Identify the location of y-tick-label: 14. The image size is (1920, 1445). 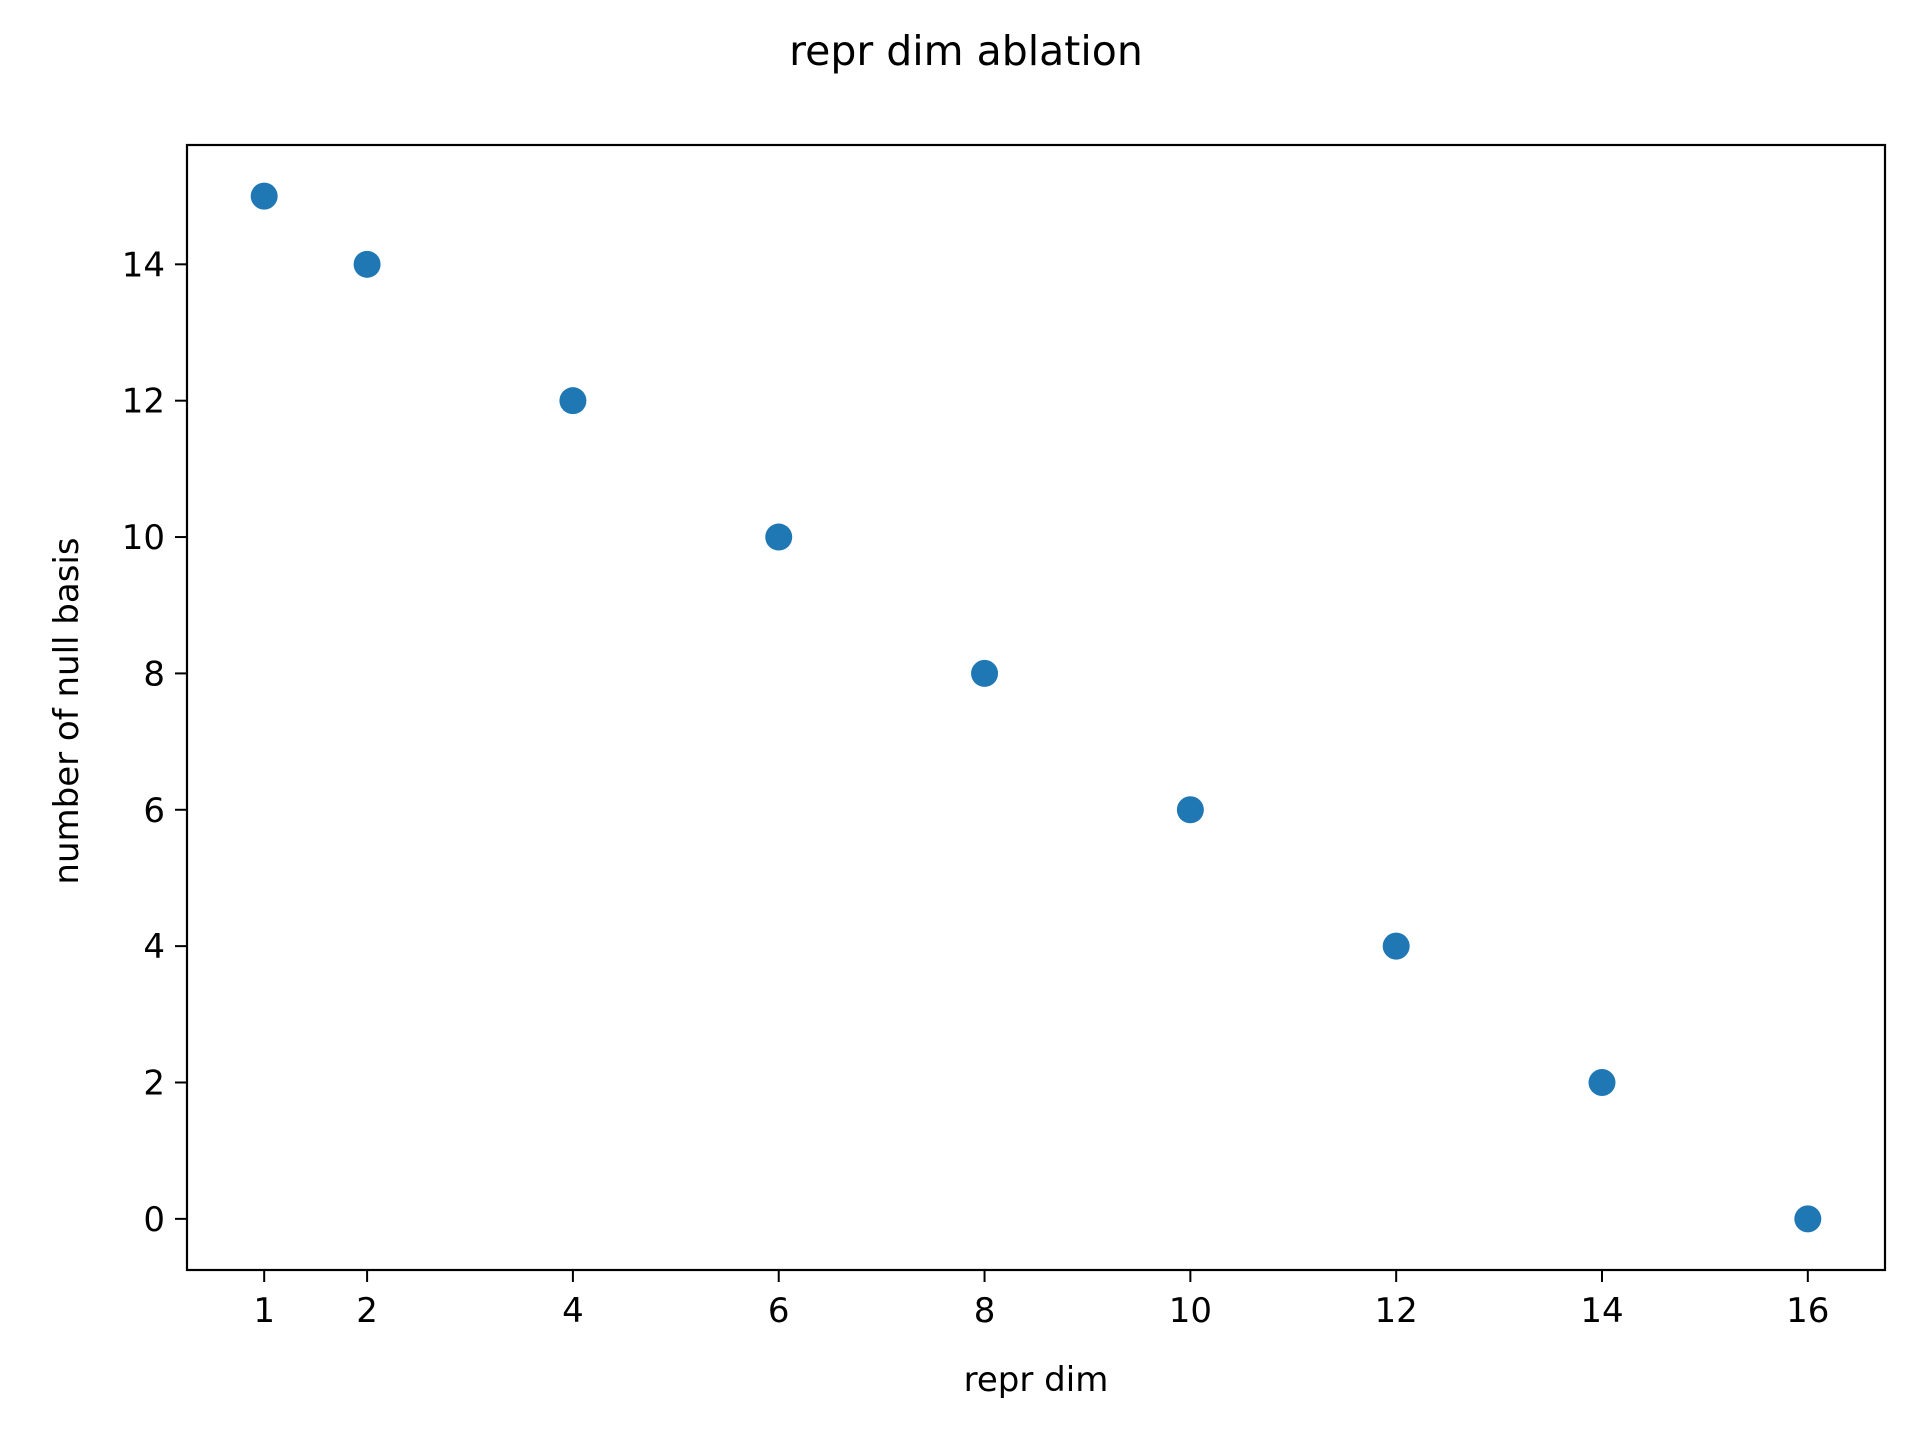
(143, 265).